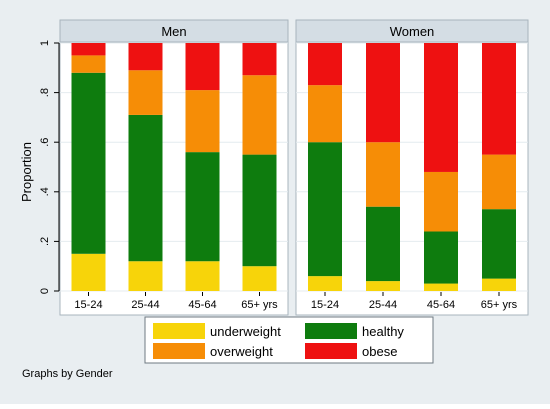  Describe the element at coordinates (441, 287) in the screenshot. I see `bar-women-45-64-underweight` at that location.